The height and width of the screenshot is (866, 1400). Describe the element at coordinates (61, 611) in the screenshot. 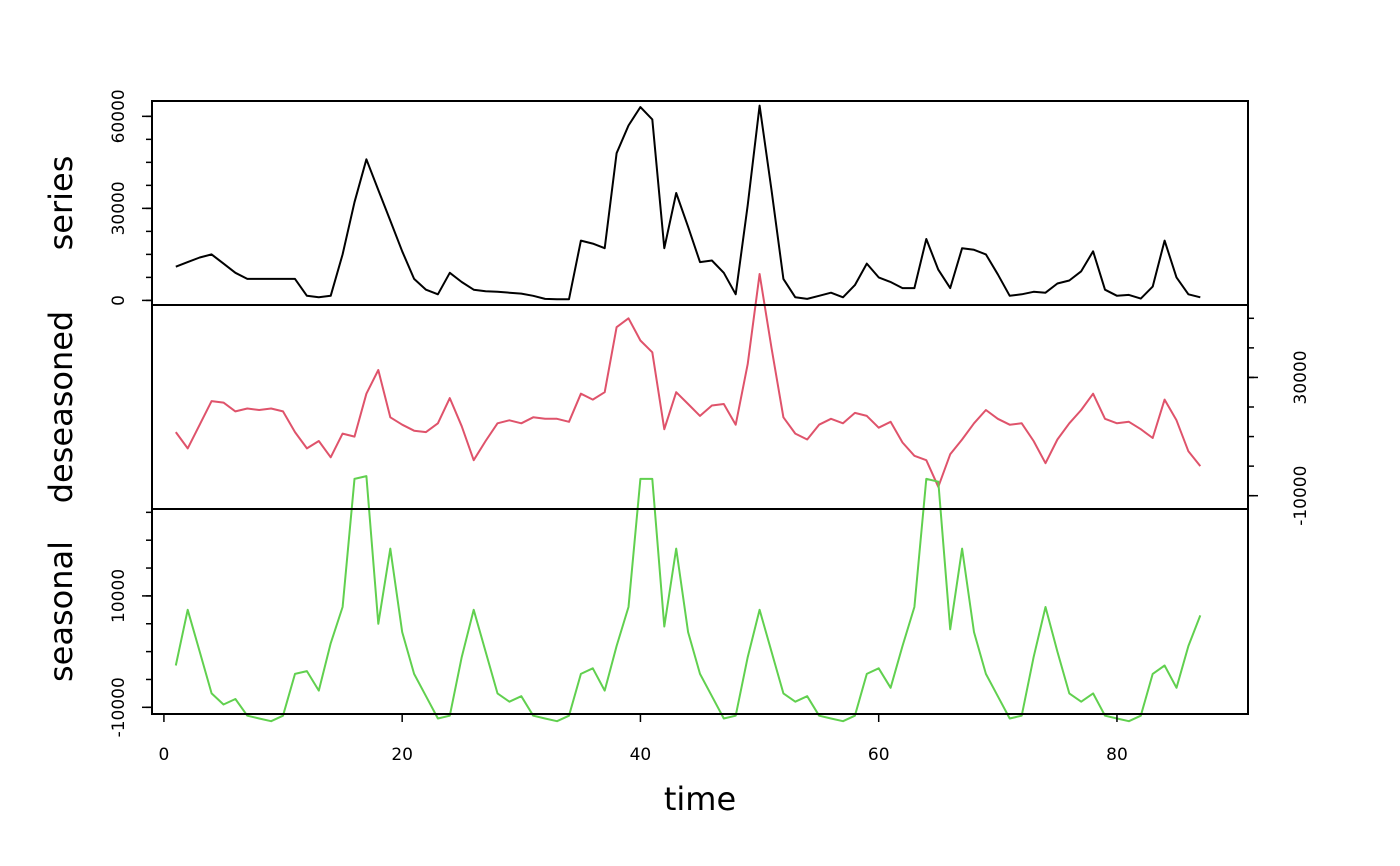

I see `seasonal-panel-title: seasonal` at that location.